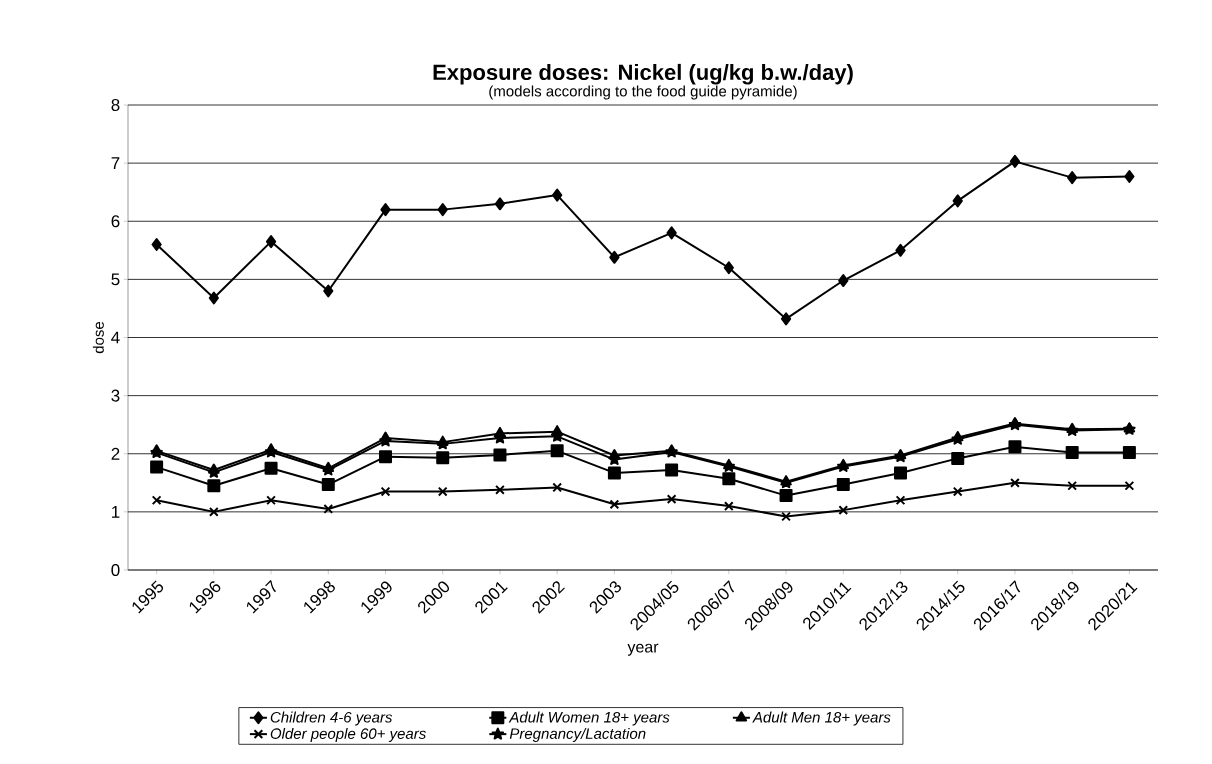  Describe the element at coordinates (115, 105) in the screenshot. I see `y-tick-label: 8` at that location.